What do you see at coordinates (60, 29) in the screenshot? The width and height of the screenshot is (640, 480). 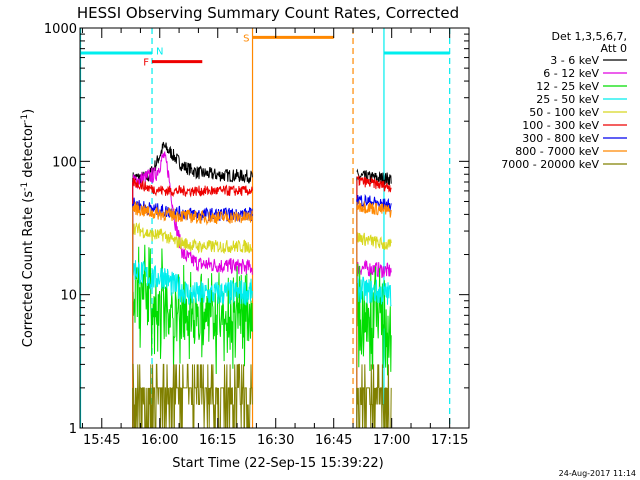 I see `y-tick-label: 1000` at bounding box center [60, 29].